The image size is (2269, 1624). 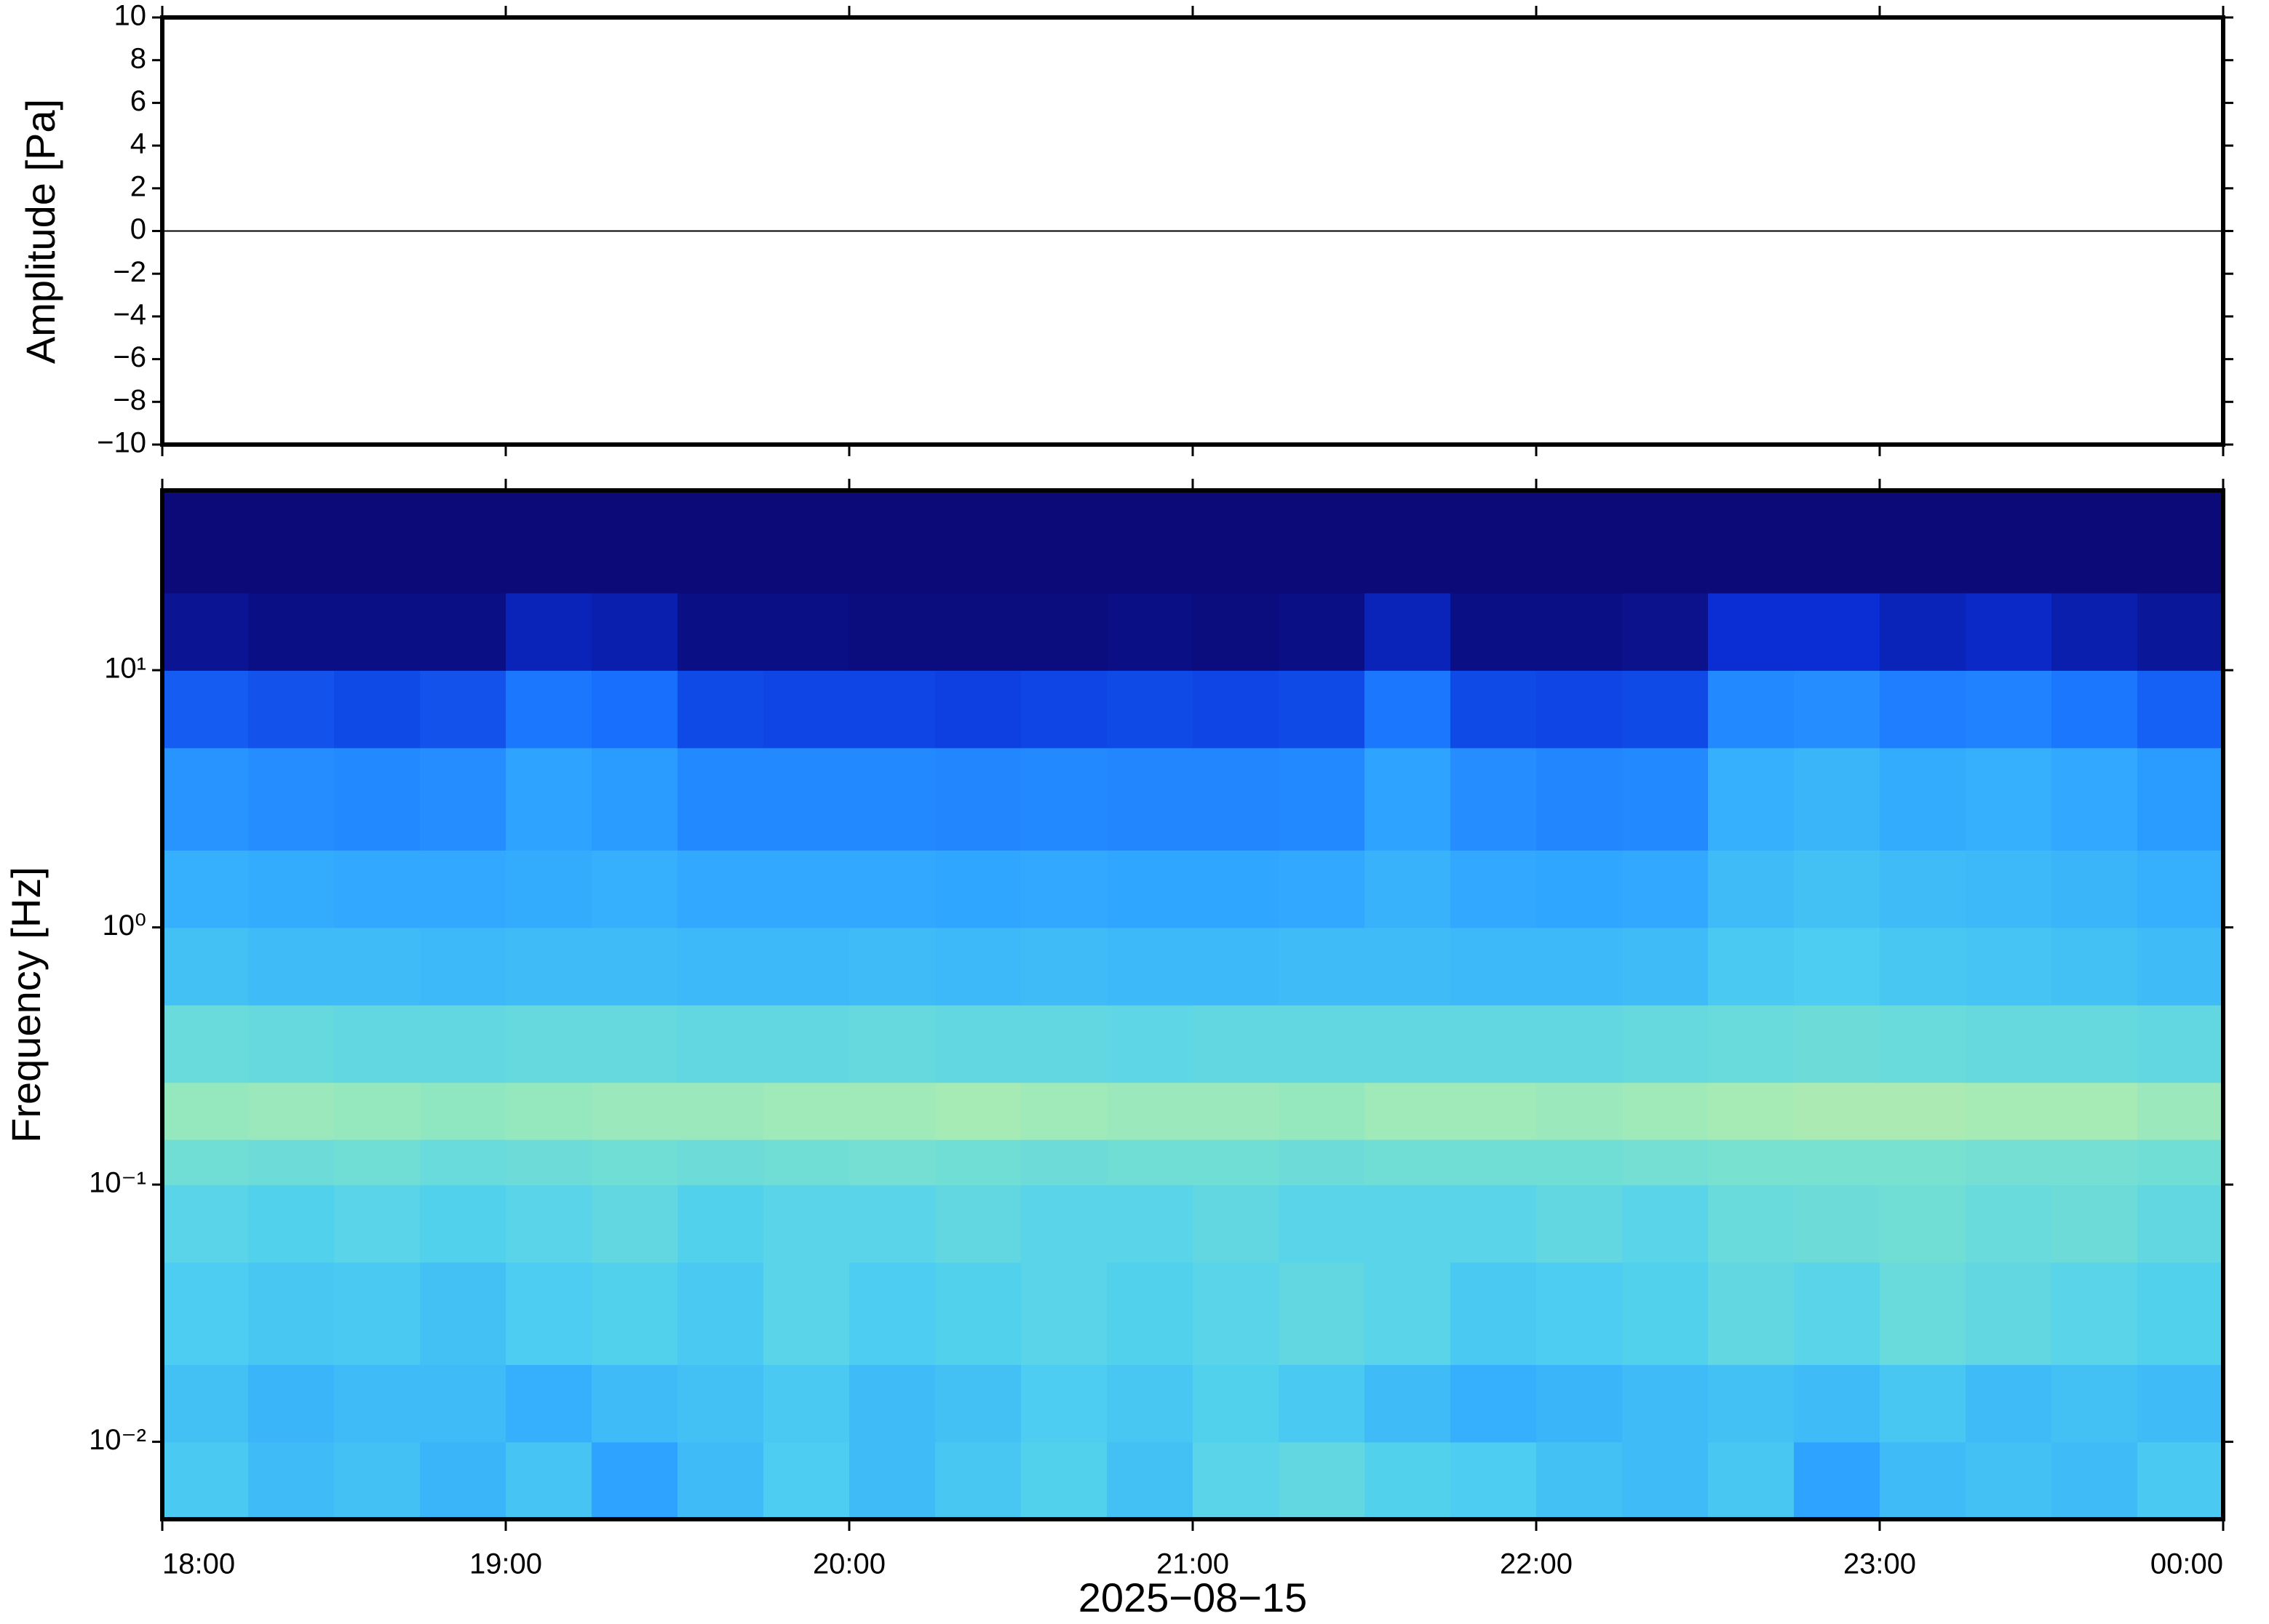 What do you see at coordinates (1192, 1564) in the screenshot?
I see `x-tick-label: 21:00` at bounding box center [1192, 1564].